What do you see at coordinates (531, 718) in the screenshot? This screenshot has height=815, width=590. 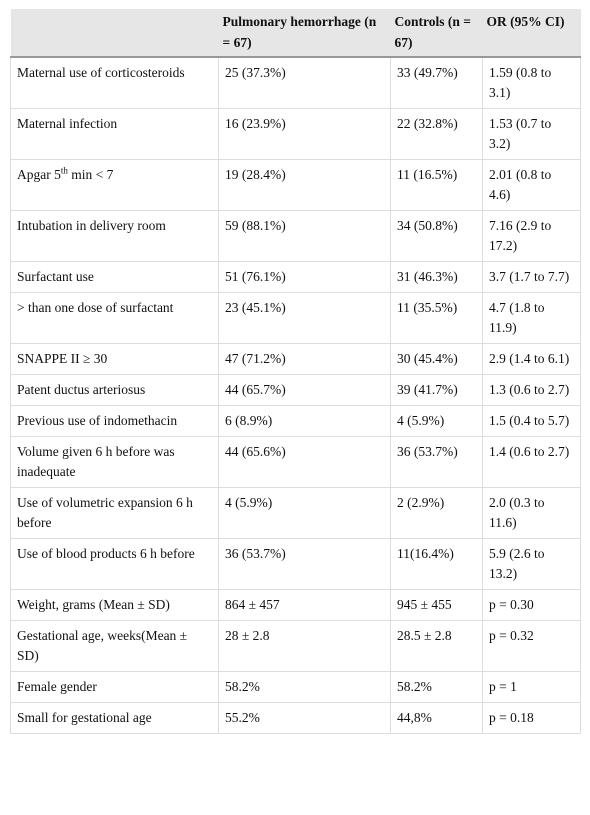 I see `table-cell: p = 0.18` at bounding box center [531, 718].